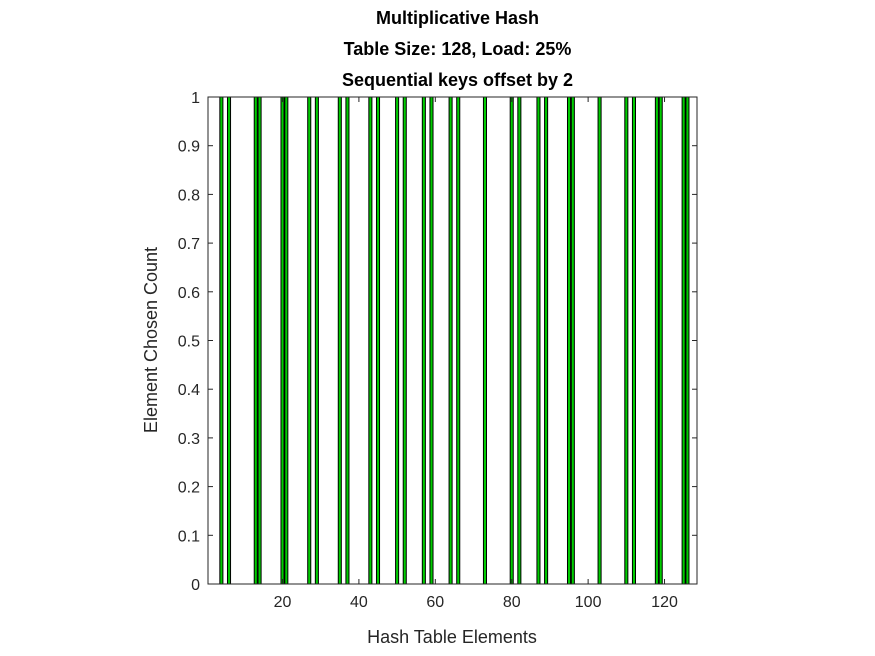 The height and width of the screenshot is (656, 875). Describe the element at coordinates (664, 602) in the screenshot. I see `x-tick-label: 120` at that location.